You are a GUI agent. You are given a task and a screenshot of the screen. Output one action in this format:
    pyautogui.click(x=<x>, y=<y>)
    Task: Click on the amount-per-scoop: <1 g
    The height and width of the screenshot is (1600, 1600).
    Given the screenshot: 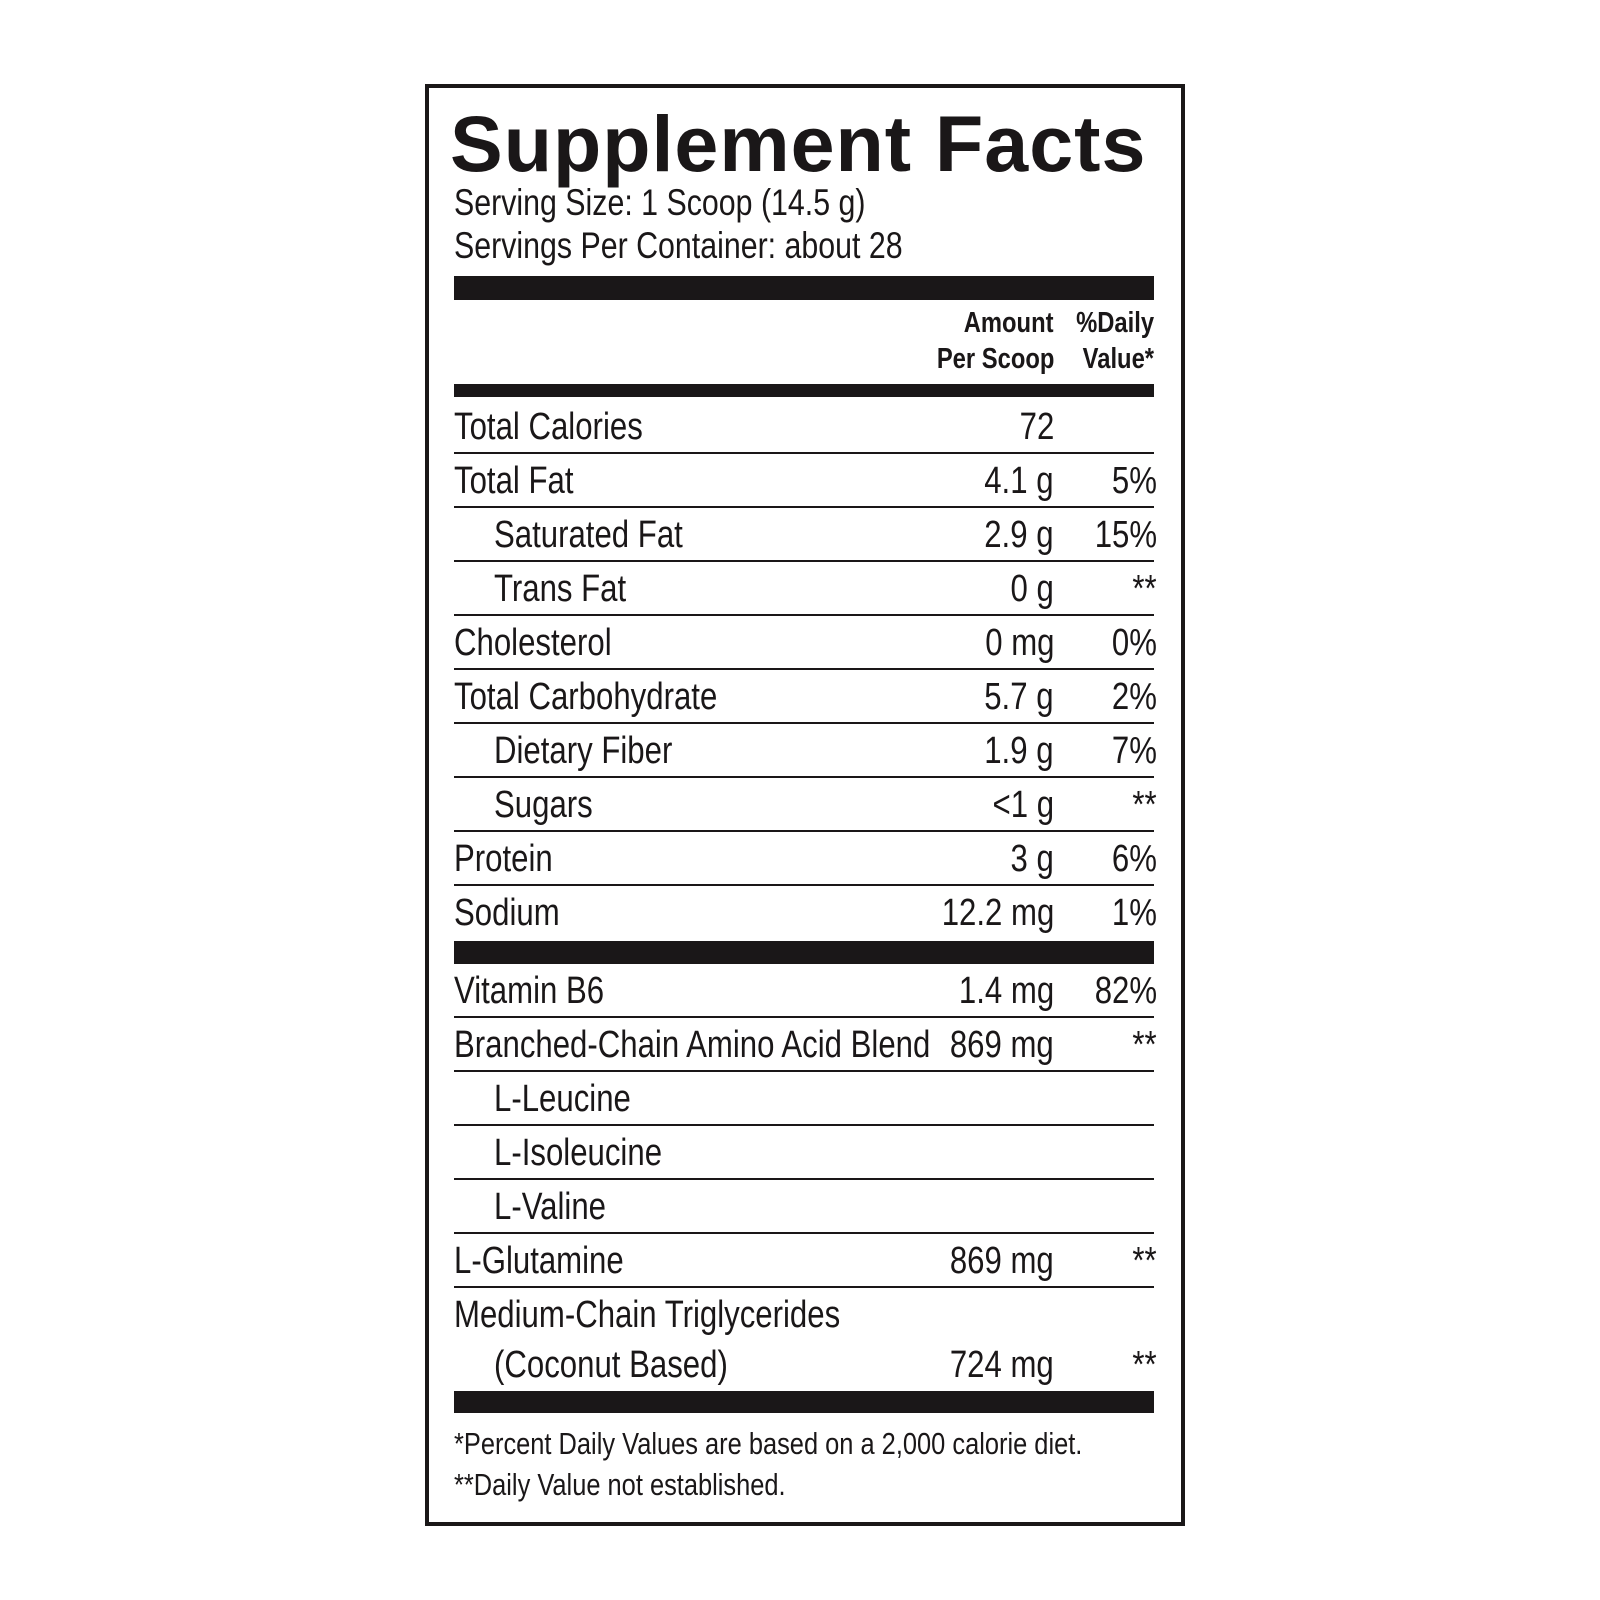 What is the action you would take?
    pyautogui.click(x=1016, y=805)
    